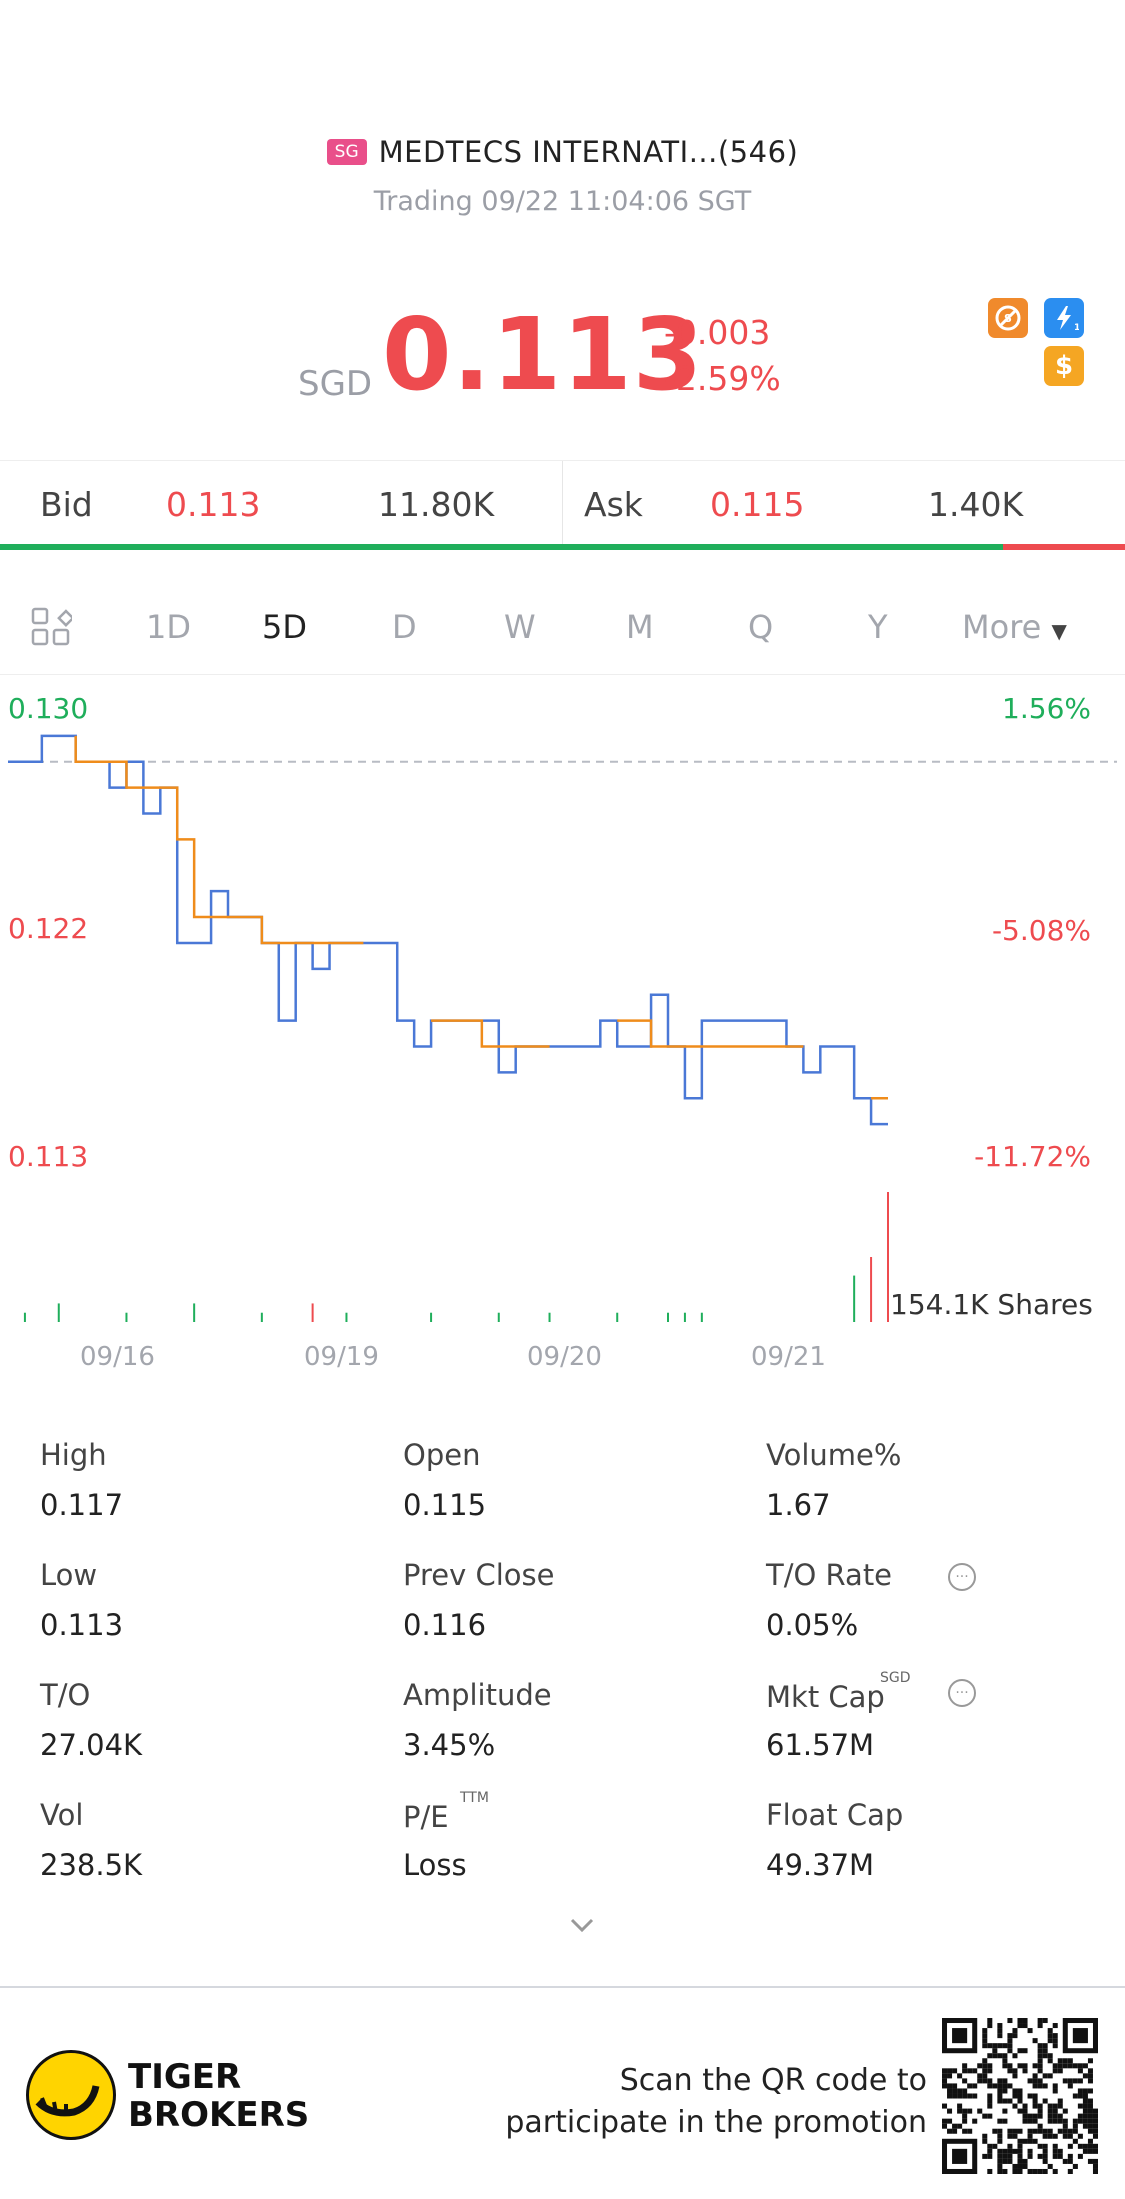  What do you see at coordinates (829, 1575) in the screenshot?
I see `to-rate-label: T/O Rate` at bounding box center [829, 1575].